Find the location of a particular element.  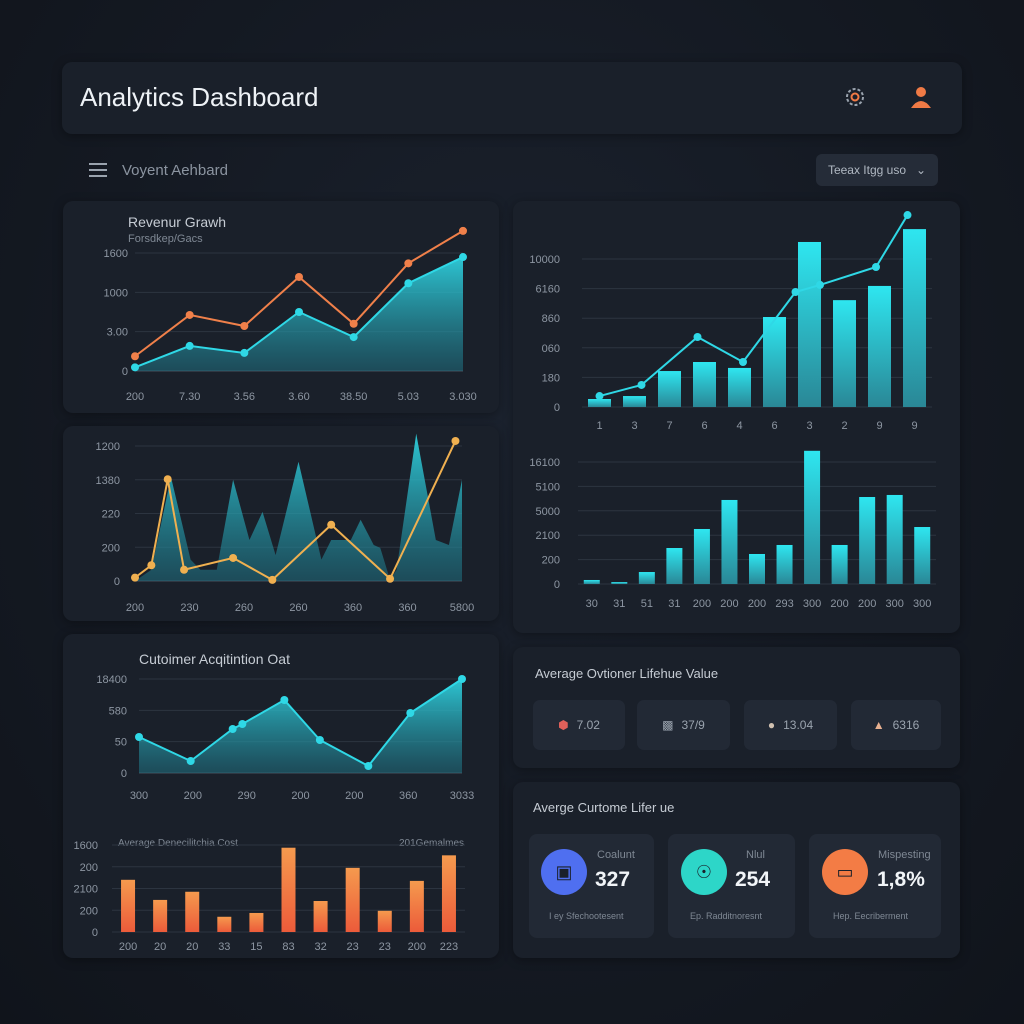

cost-title: Average Denecilitchia Cost is located at coordinates (178, 843).